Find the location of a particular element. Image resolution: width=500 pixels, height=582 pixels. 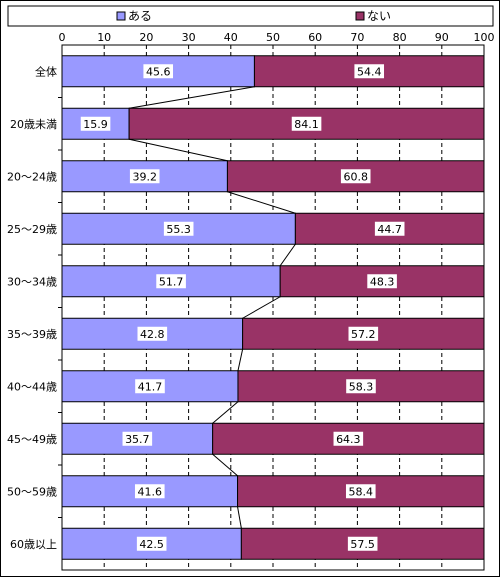

y-category-label-2: 20歳未満 is located at coordinates (33, 124).